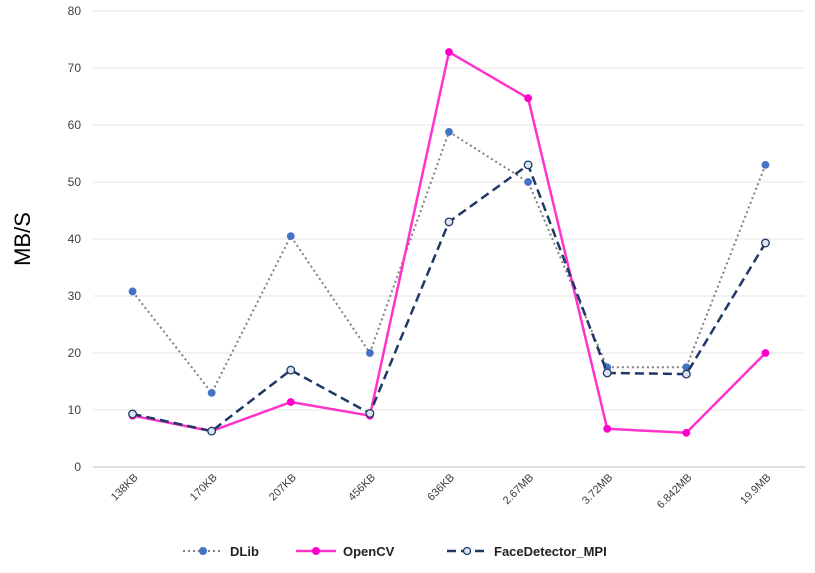 This screenshot has height=573, width=815. I want to click on y-tick-label: 30, so click(75, 296).